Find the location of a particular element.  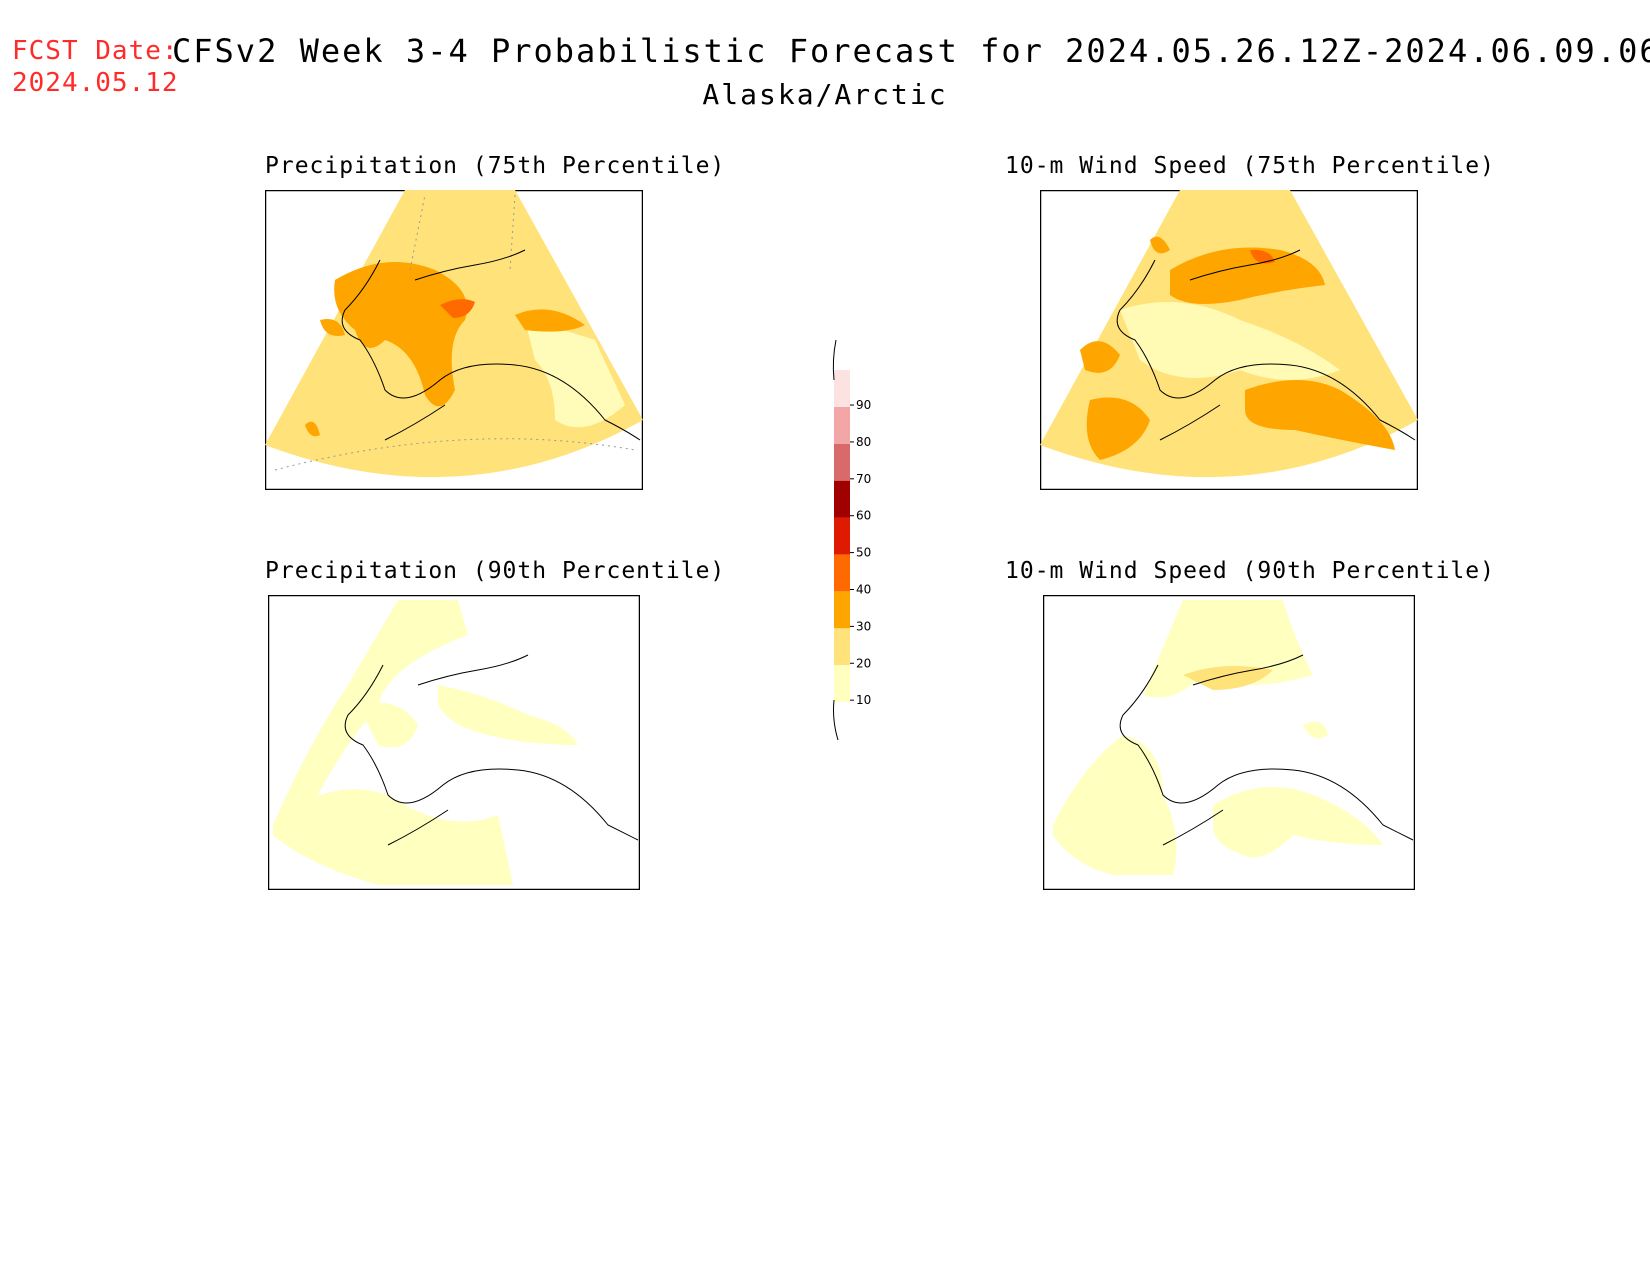

fcst-date: 2024.05.12 is located at coordinates (95, 83).